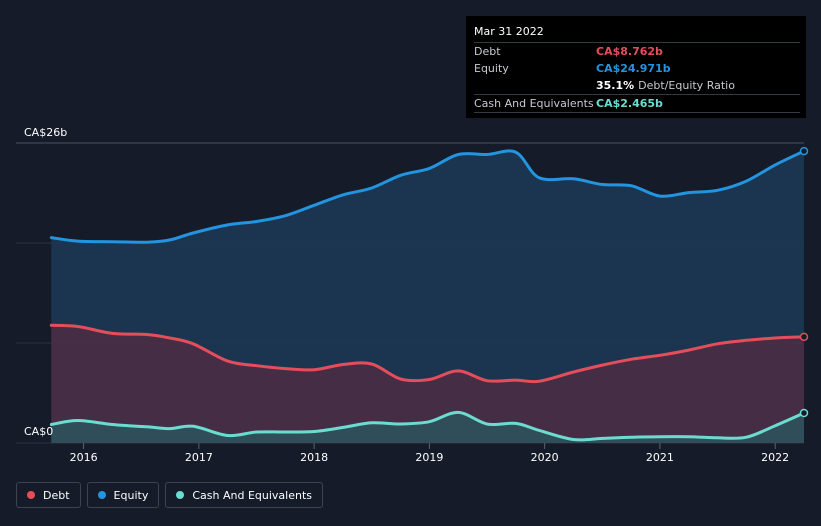 This screenshot has height=526, width=821. I want to click on y-axis-top-label: CA$26b, so click(45, 132).